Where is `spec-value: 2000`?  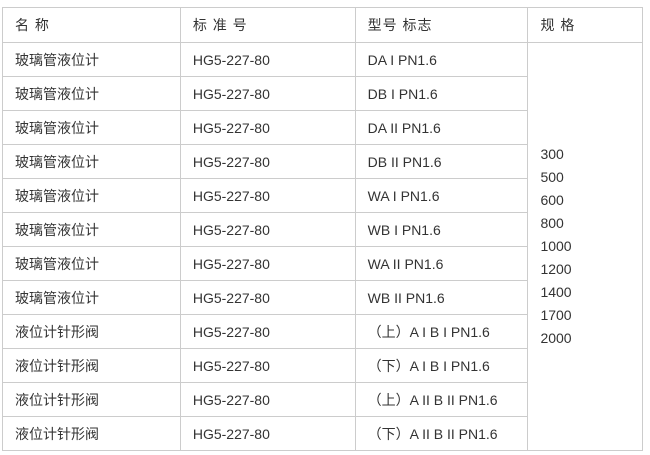
spec-value: 2000 is located at coordinates (556, 338).